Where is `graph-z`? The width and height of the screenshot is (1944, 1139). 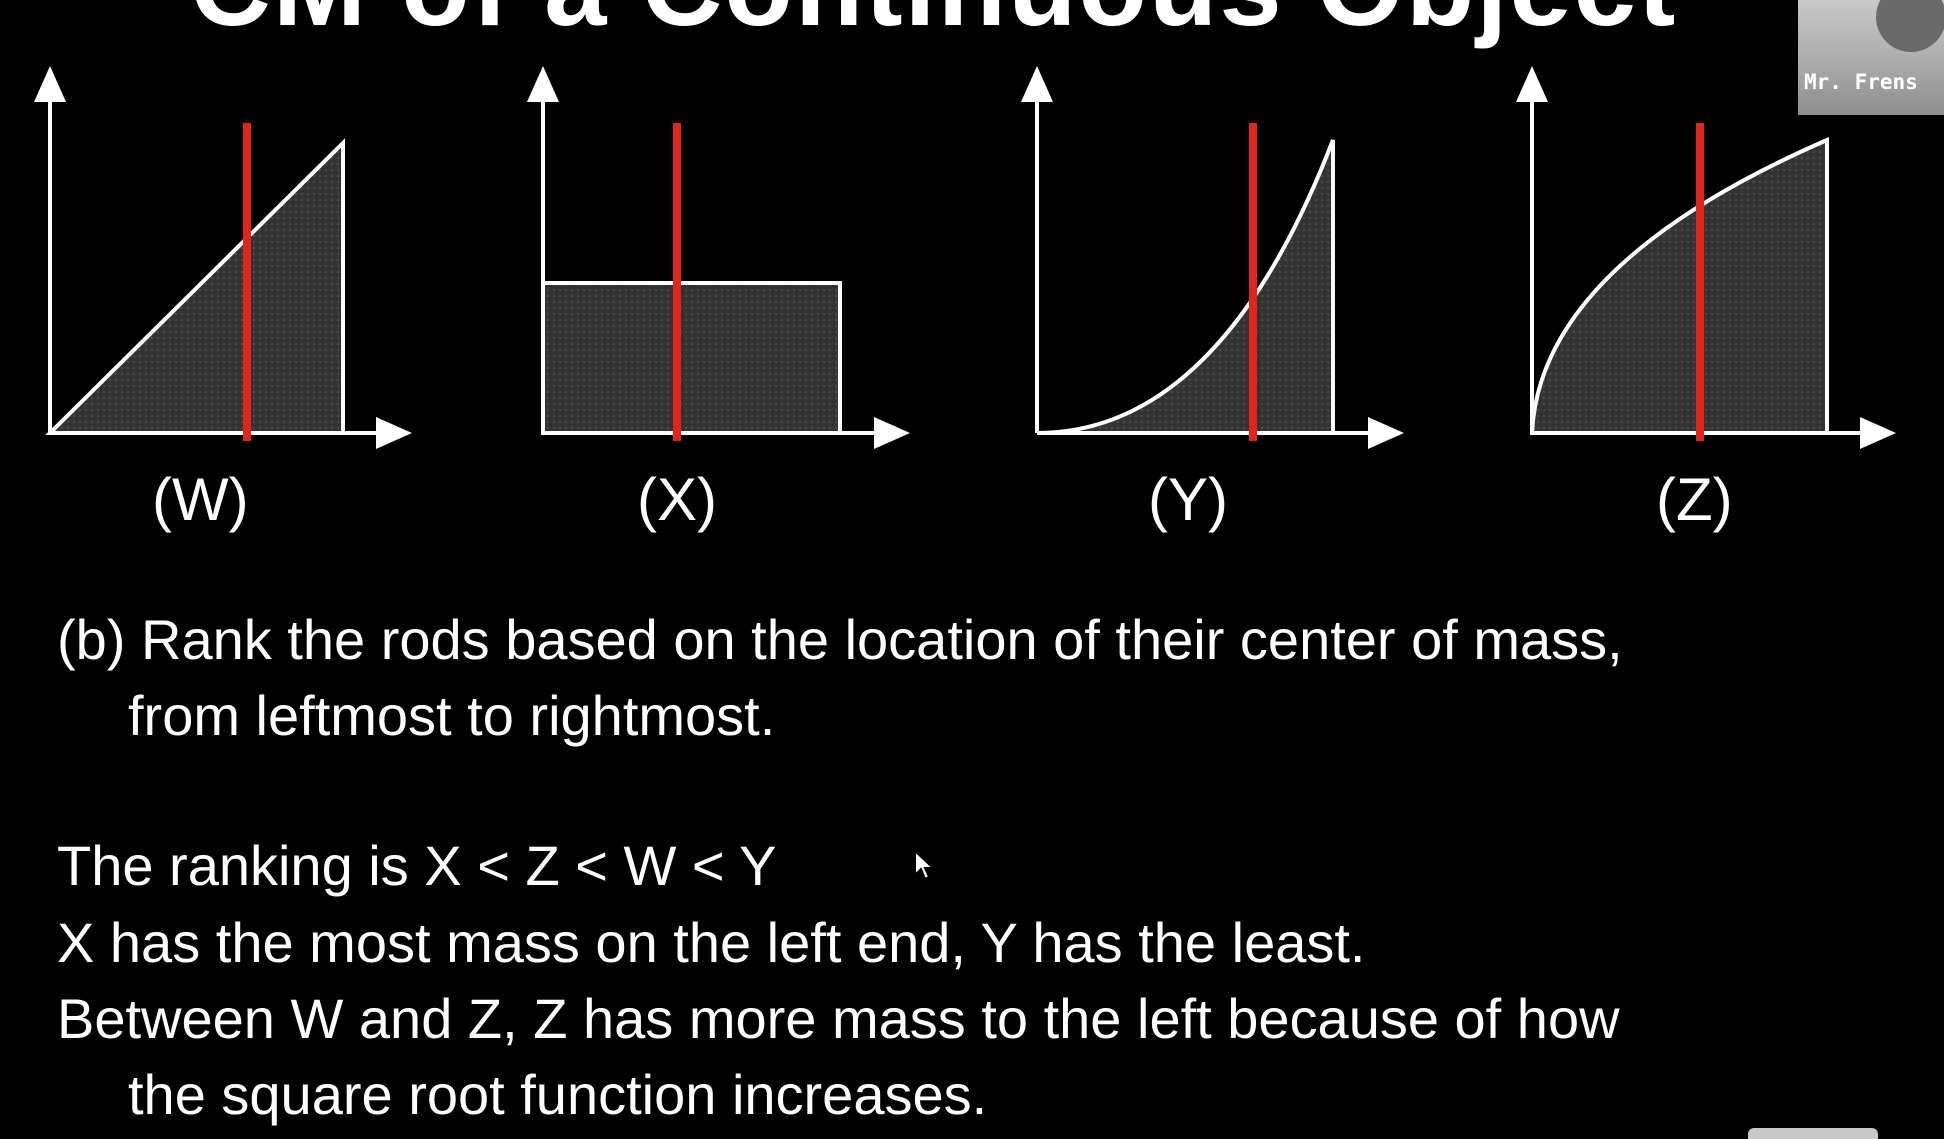
graph-z is located at coordinates (1706, 257).